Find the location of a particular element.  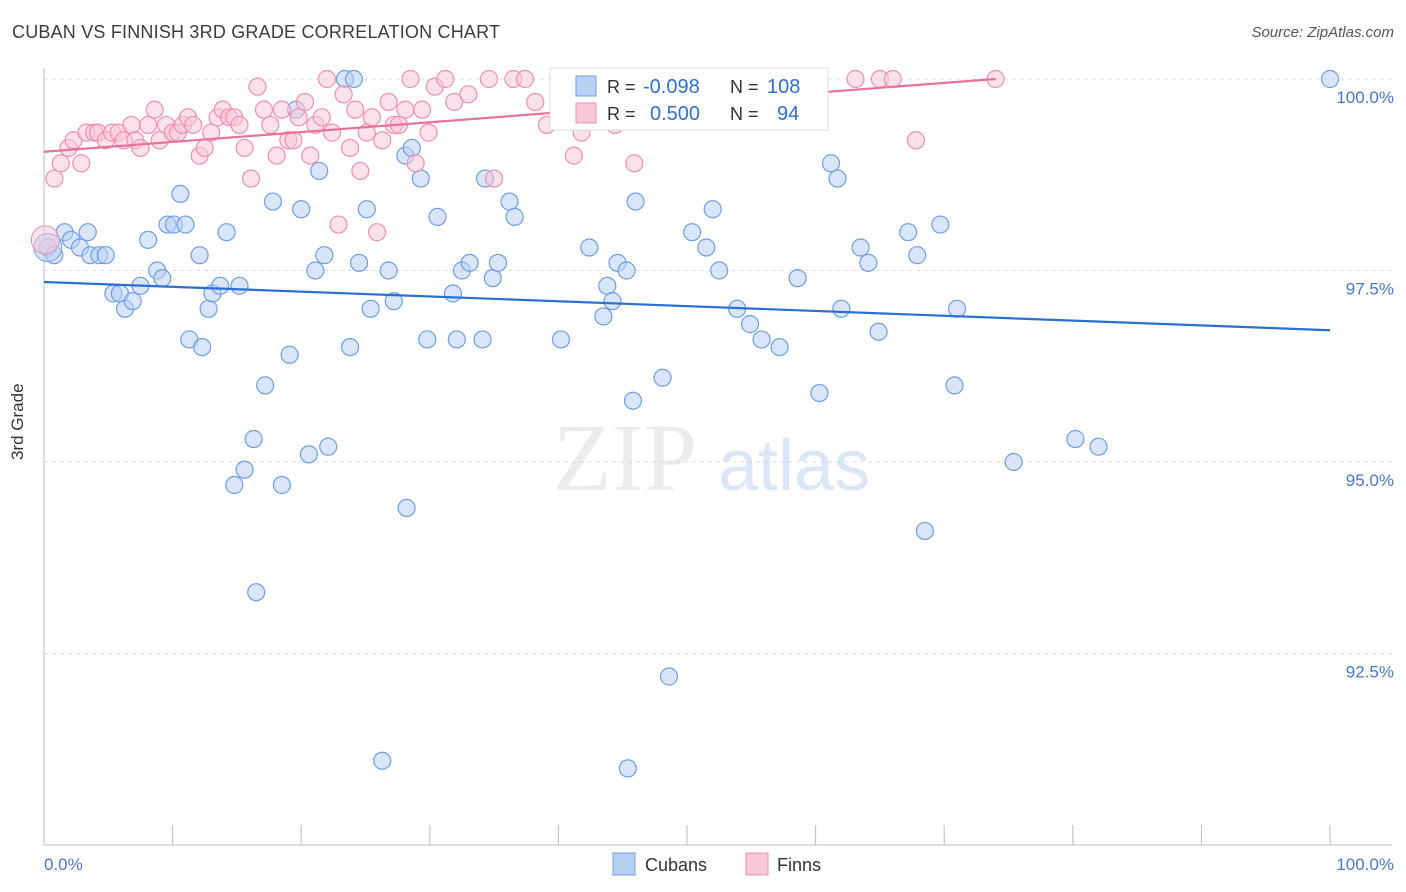

cubans-trendline is located at coordinates (687, 306).